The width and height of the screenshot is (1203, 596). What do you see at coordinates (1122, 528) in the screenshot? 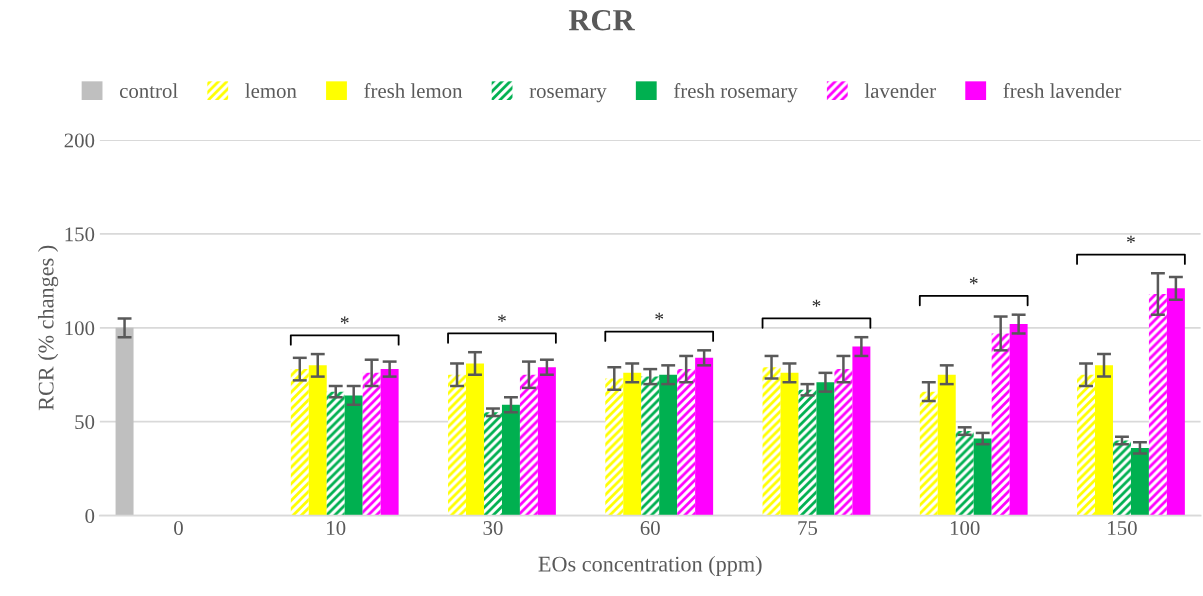
I see `x-tick-label: 150` at bounding box center [1122, 528].